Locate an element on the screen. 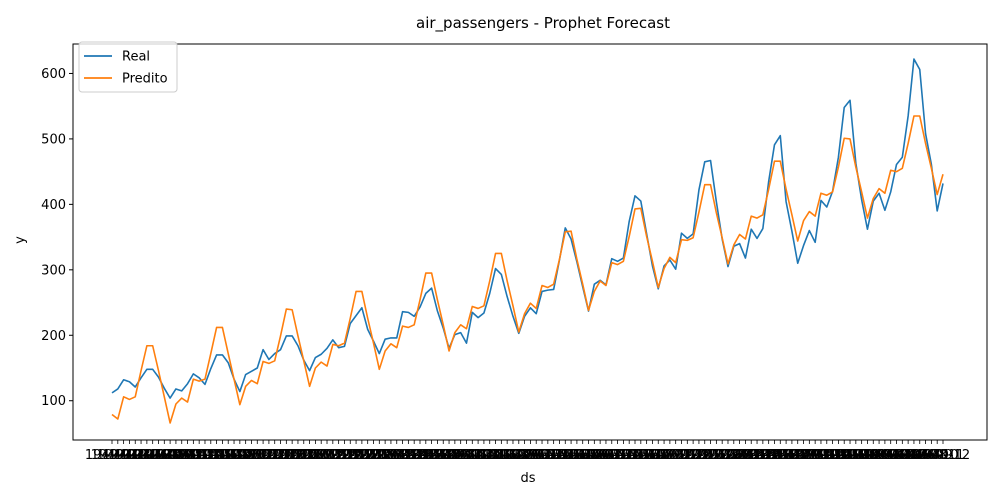 This screenshot has height=500, width=1000. x-tick-label: 1955-12 is located at coordinates (594, 455).